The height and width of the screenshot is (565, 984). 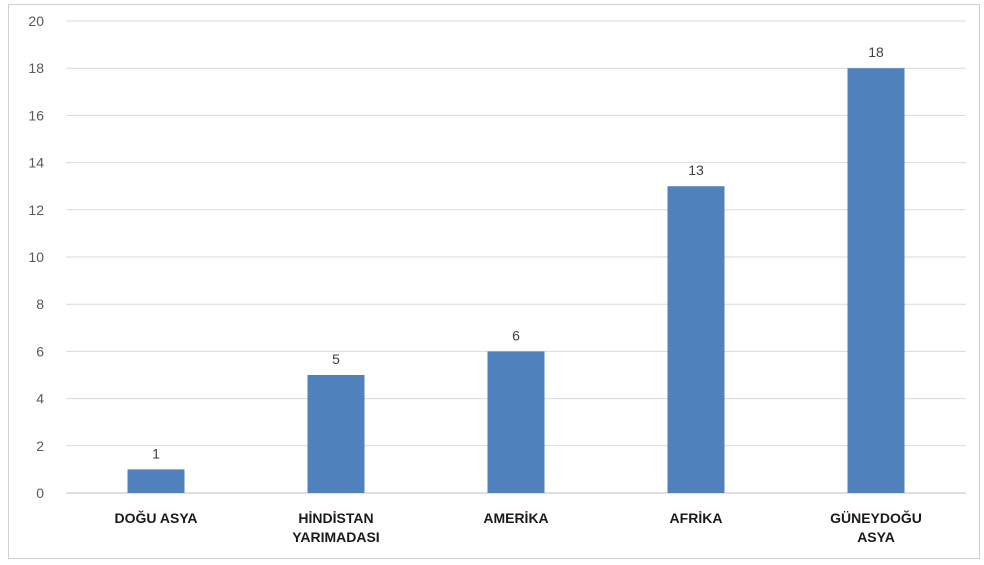 What do you see at coordinates (516, 335) in the screenshot?
I see `data-label: 6` at bounding box center [516, 335].